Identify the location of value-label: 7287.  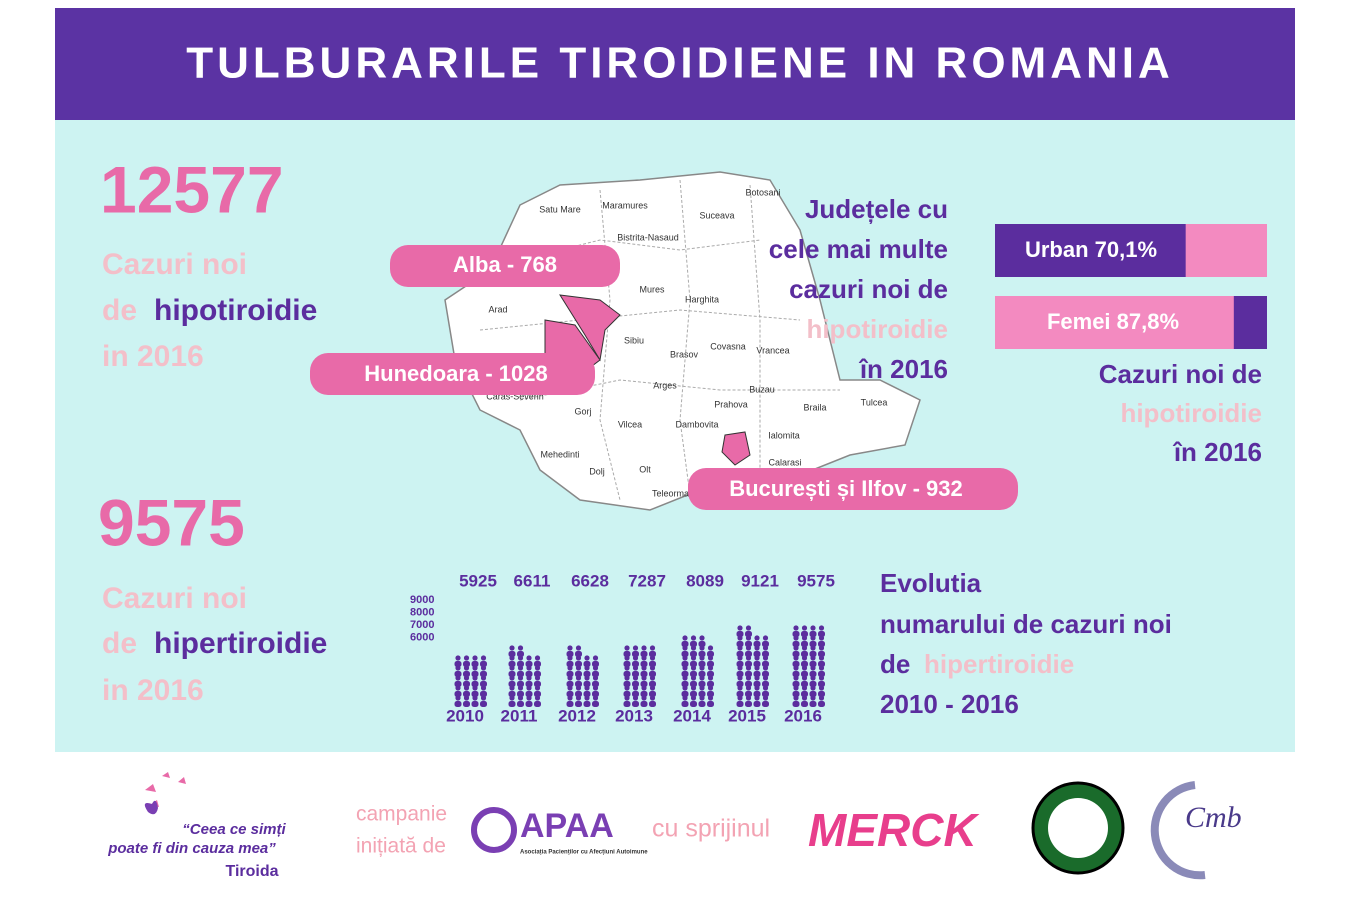
(647, 580).